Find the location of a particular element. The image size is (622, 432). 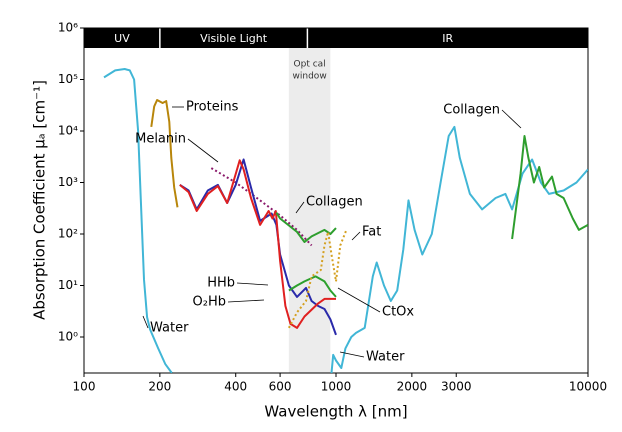

band-label: IR is located at coordinates (447, 38).